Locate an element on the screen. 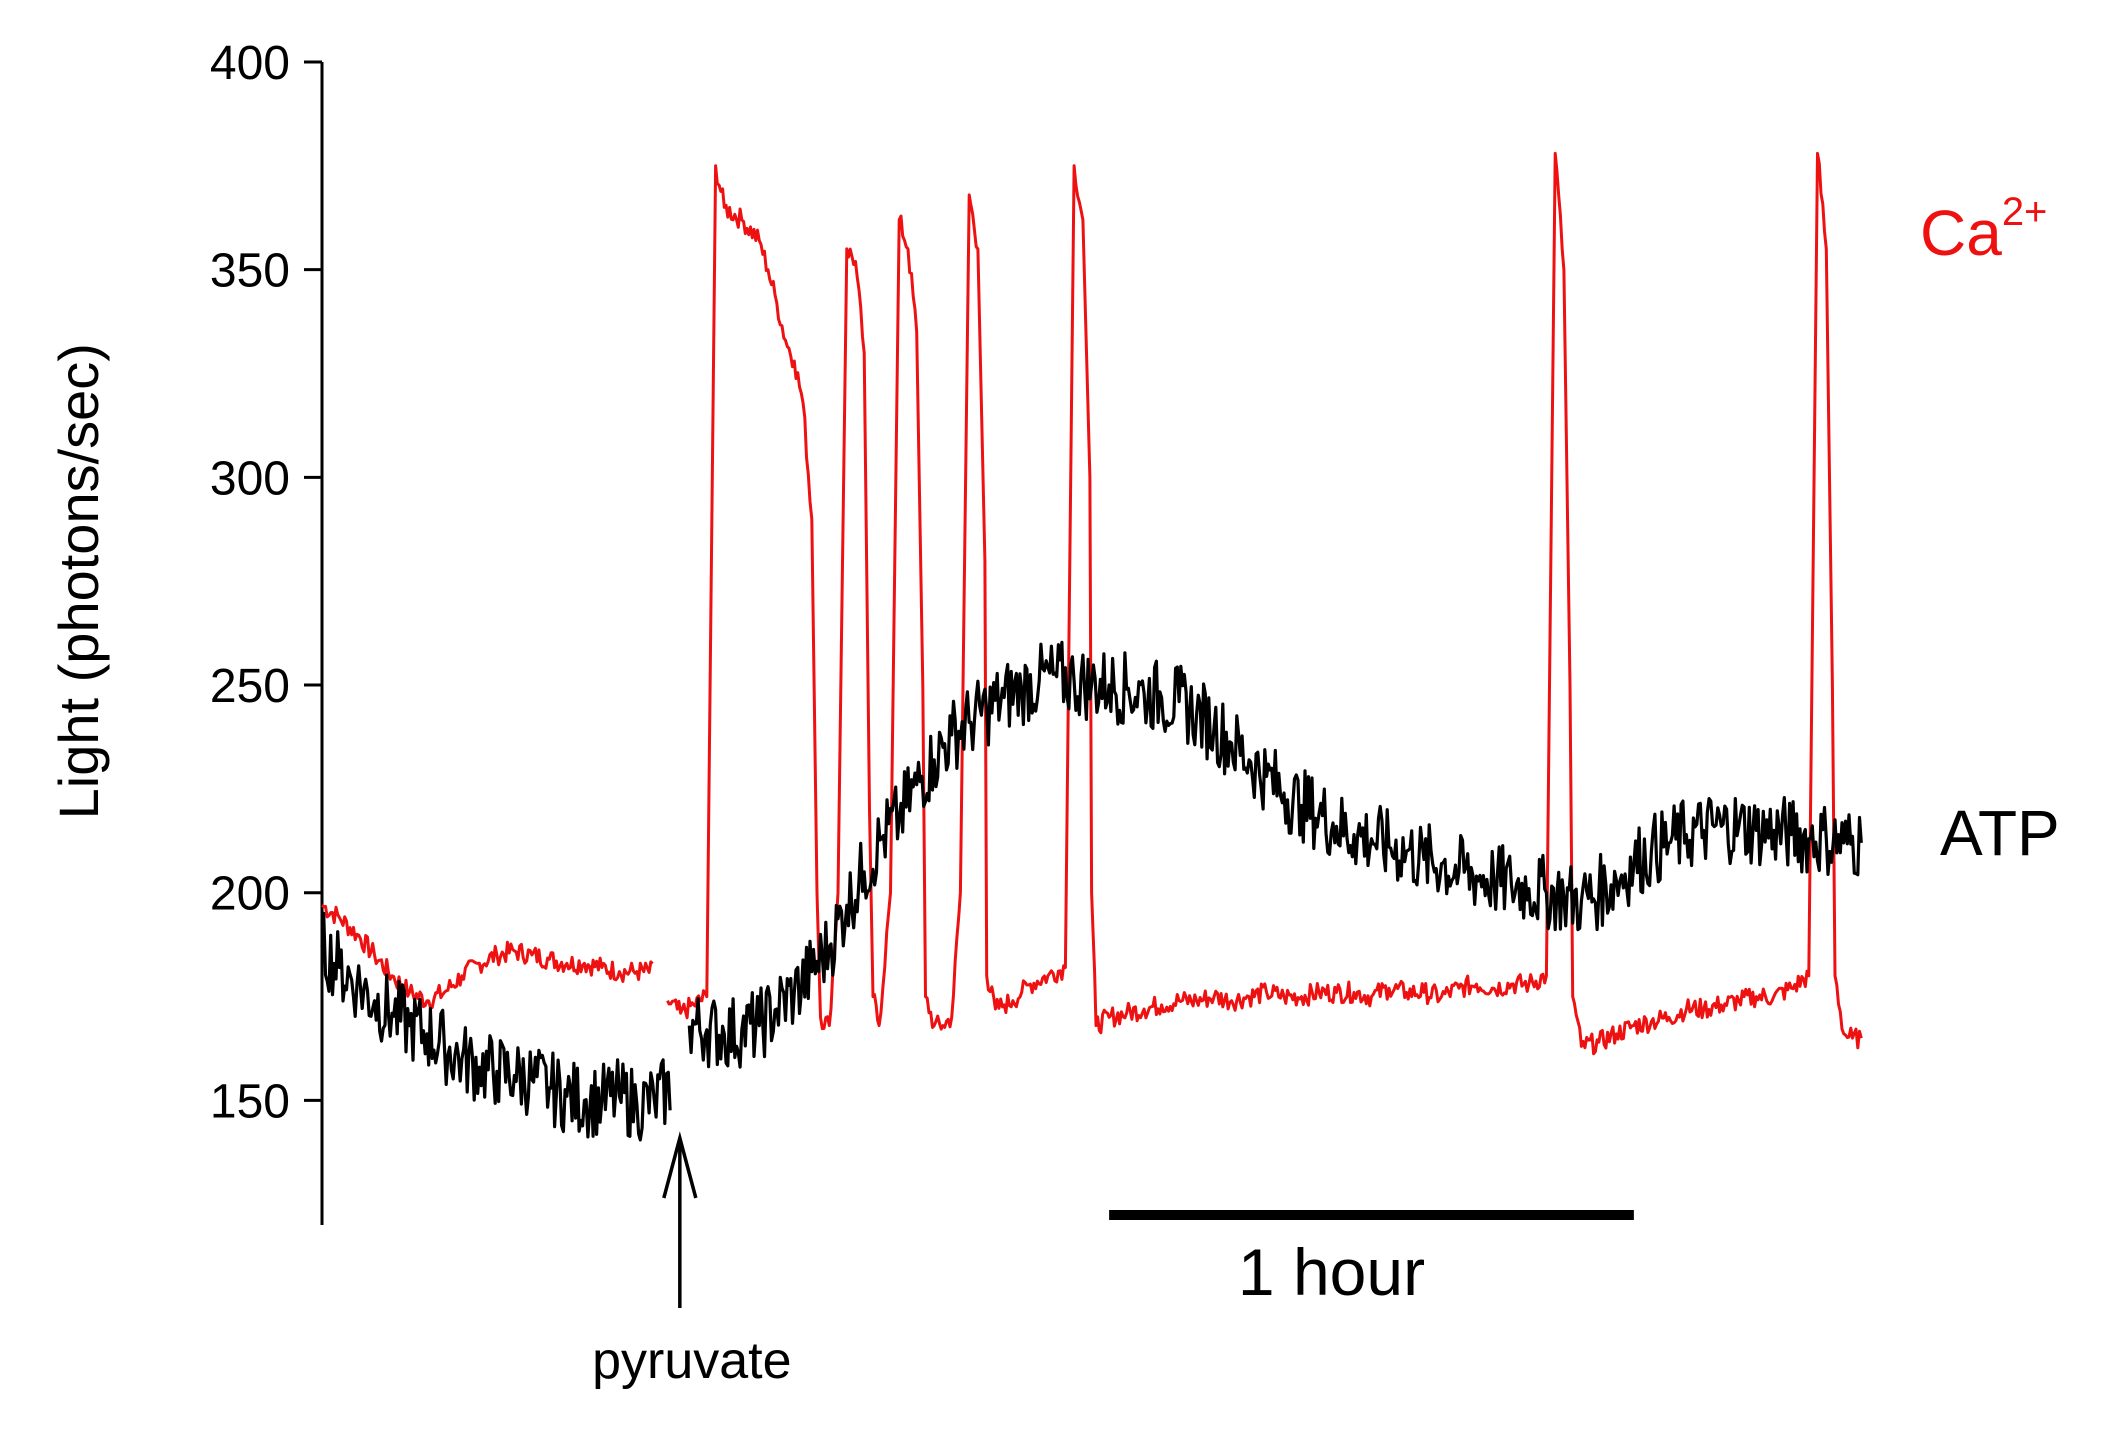  series-label-atp: ATP is located at coordinates (2000, 833).